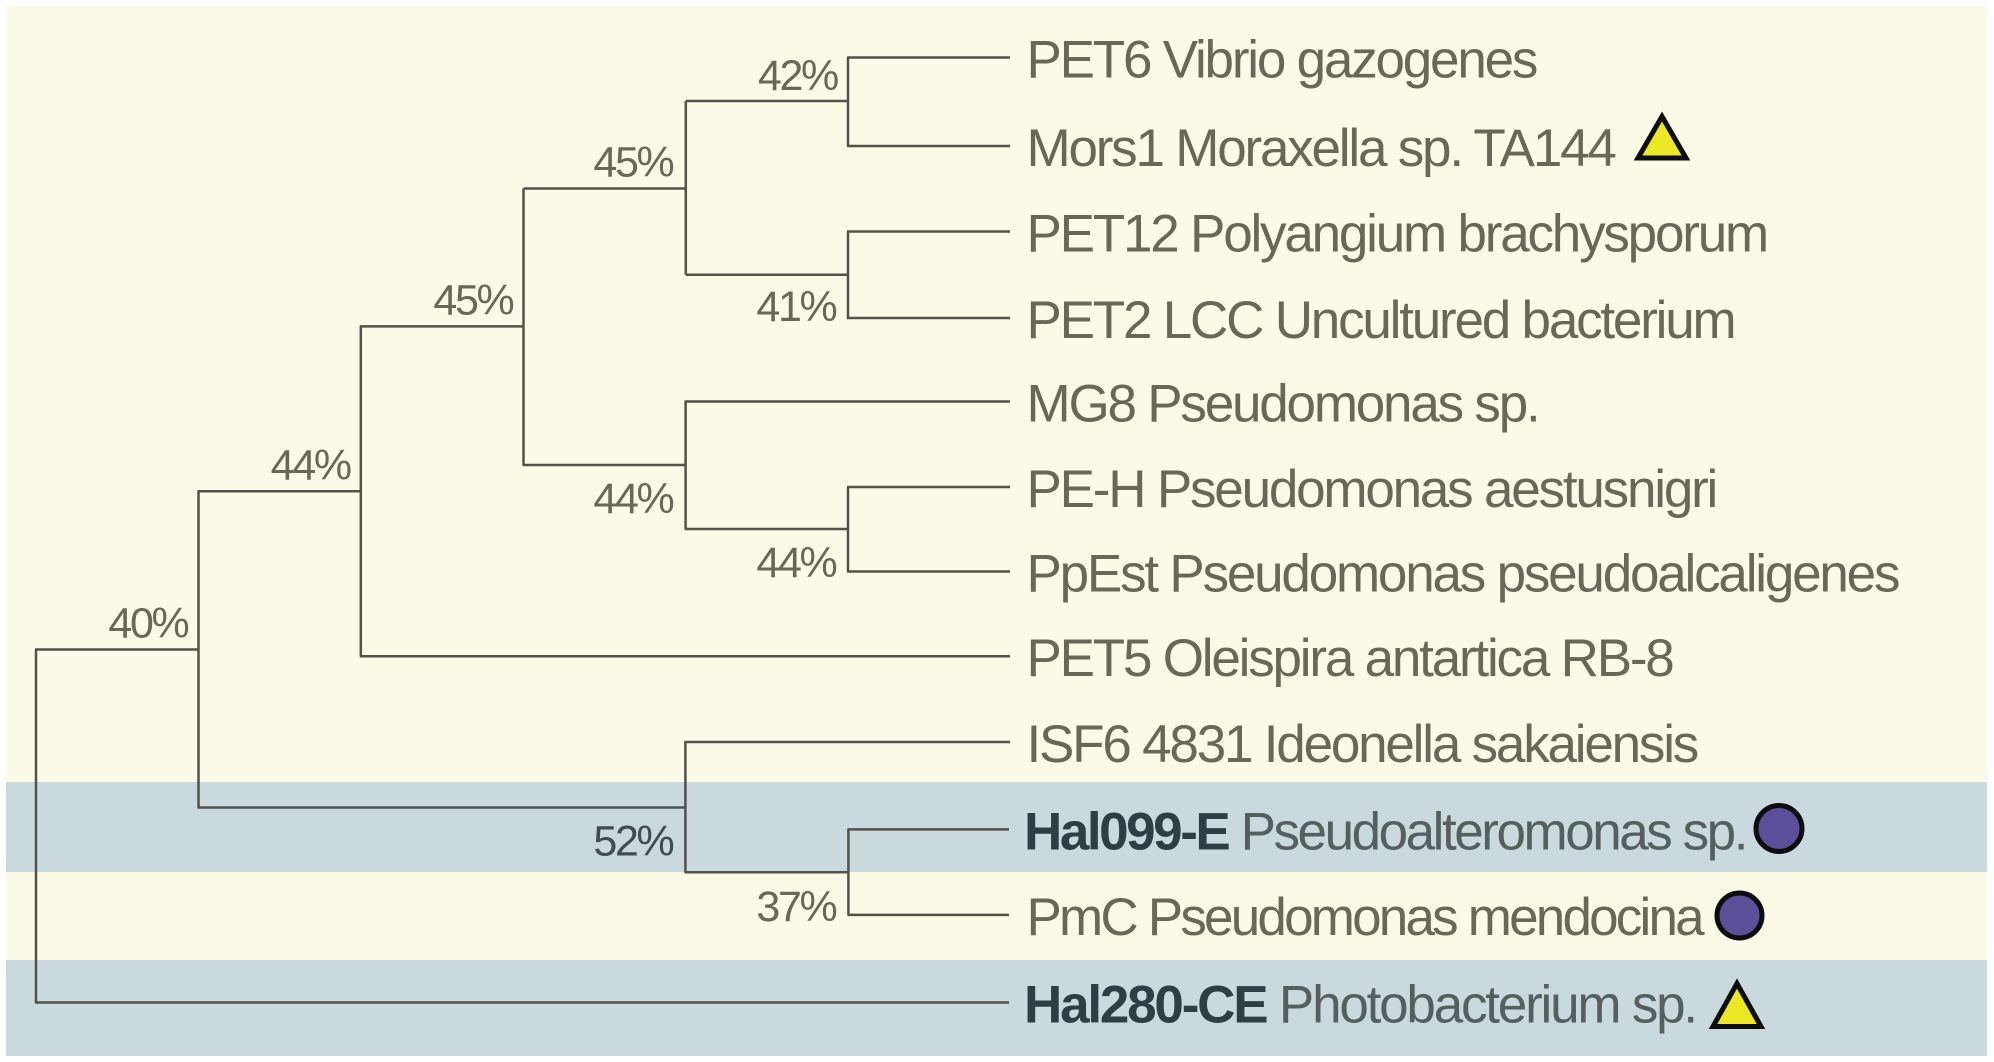 This screenshot has width=1994, height=1062. Describe the element at coordinates (148, 624) in the screenshot. I see `svg-text: 40%` at that location.